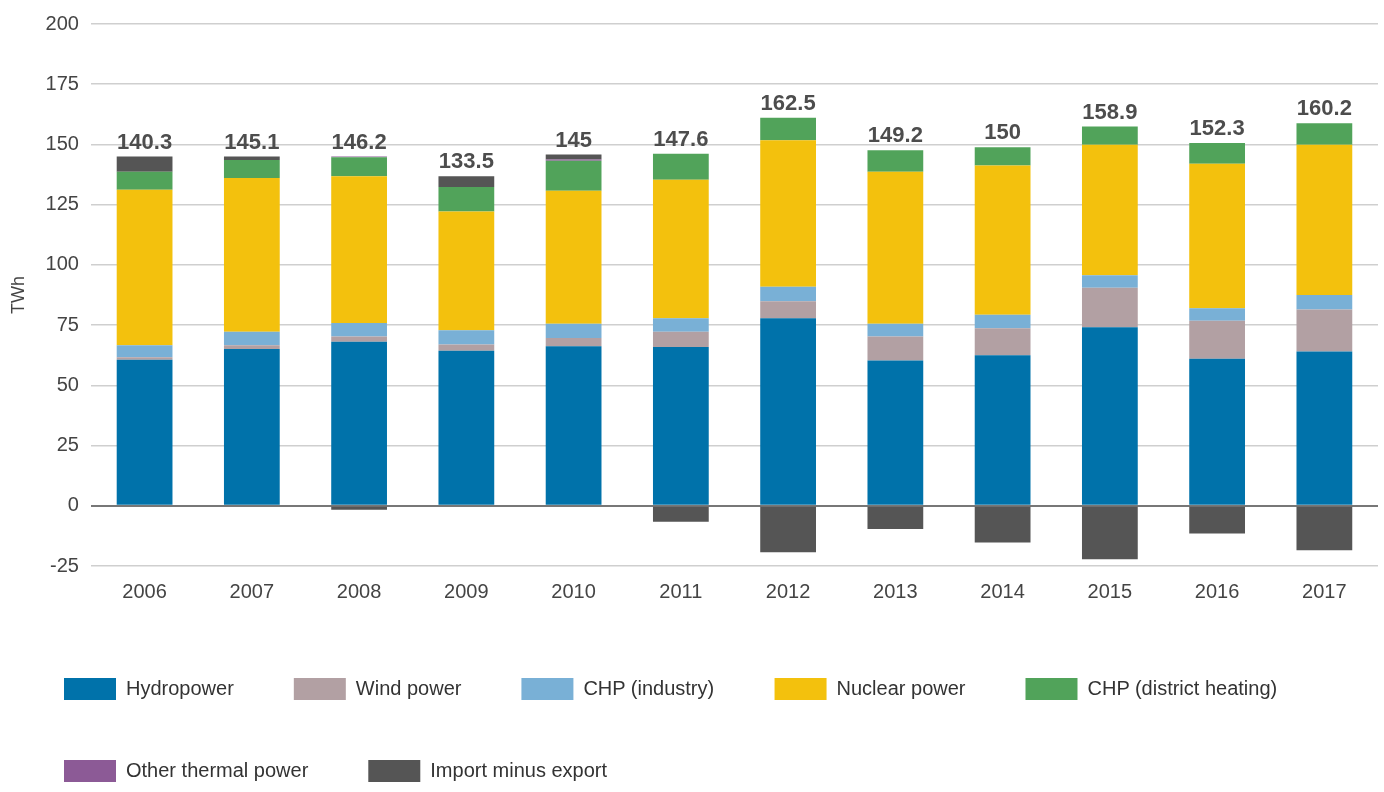  Describe the element at coordinates (573, 139) in the screenshot. I see `annotation: 145` at that location.